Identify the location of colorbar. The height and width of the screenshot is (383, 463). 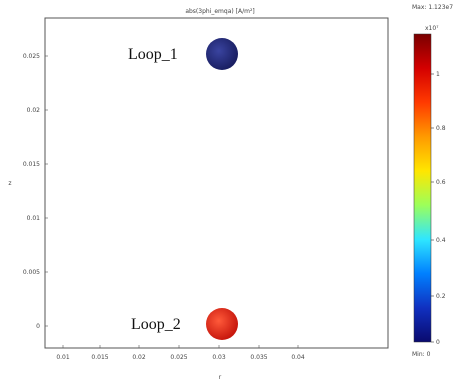
(422, 188).